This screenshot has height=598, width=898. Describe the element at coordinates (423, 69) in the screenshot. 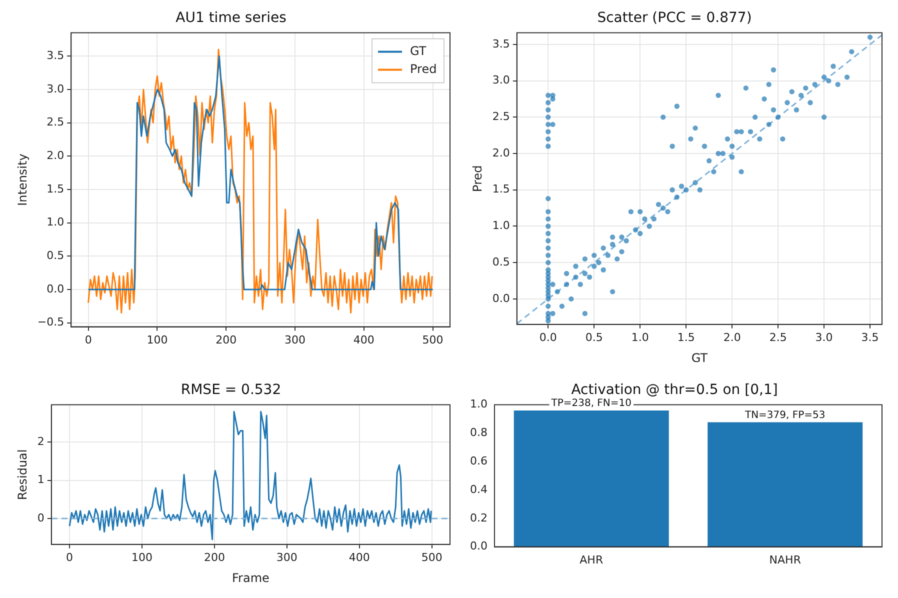

I see `legend-label: Pred` at that location.